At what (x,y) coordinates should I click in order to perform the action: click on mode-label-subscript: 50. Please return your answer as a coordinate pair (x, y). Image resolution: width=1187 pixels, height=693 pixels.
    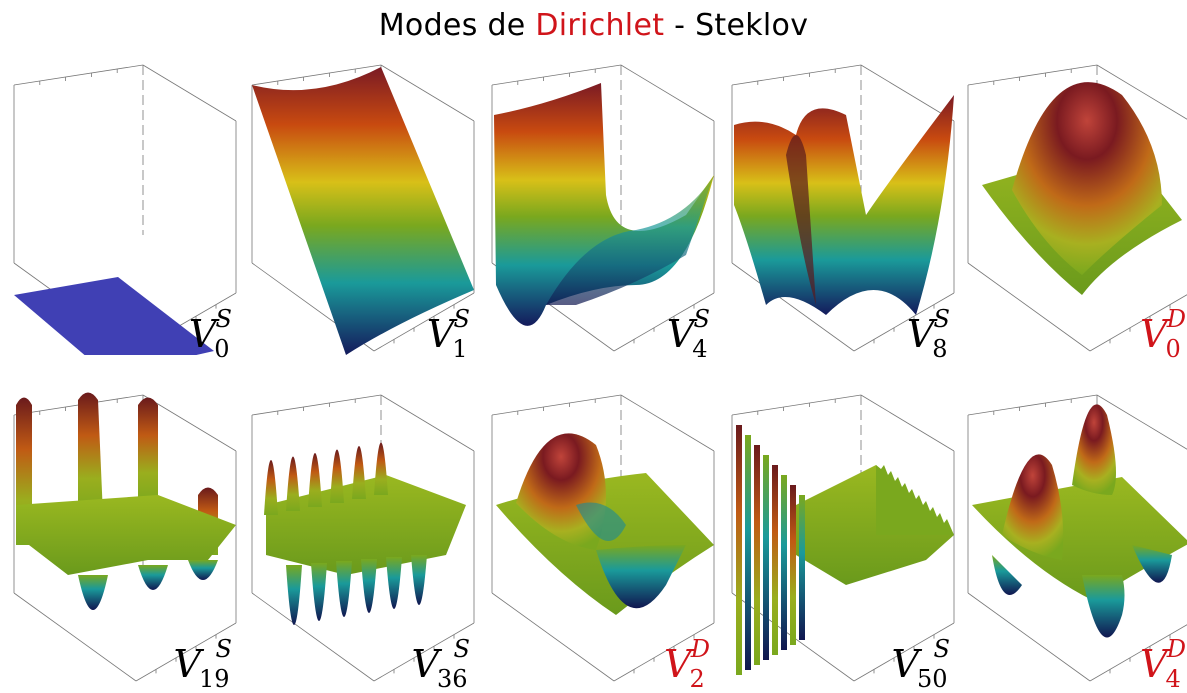
    Looking at the image, I should click on (932, 679).